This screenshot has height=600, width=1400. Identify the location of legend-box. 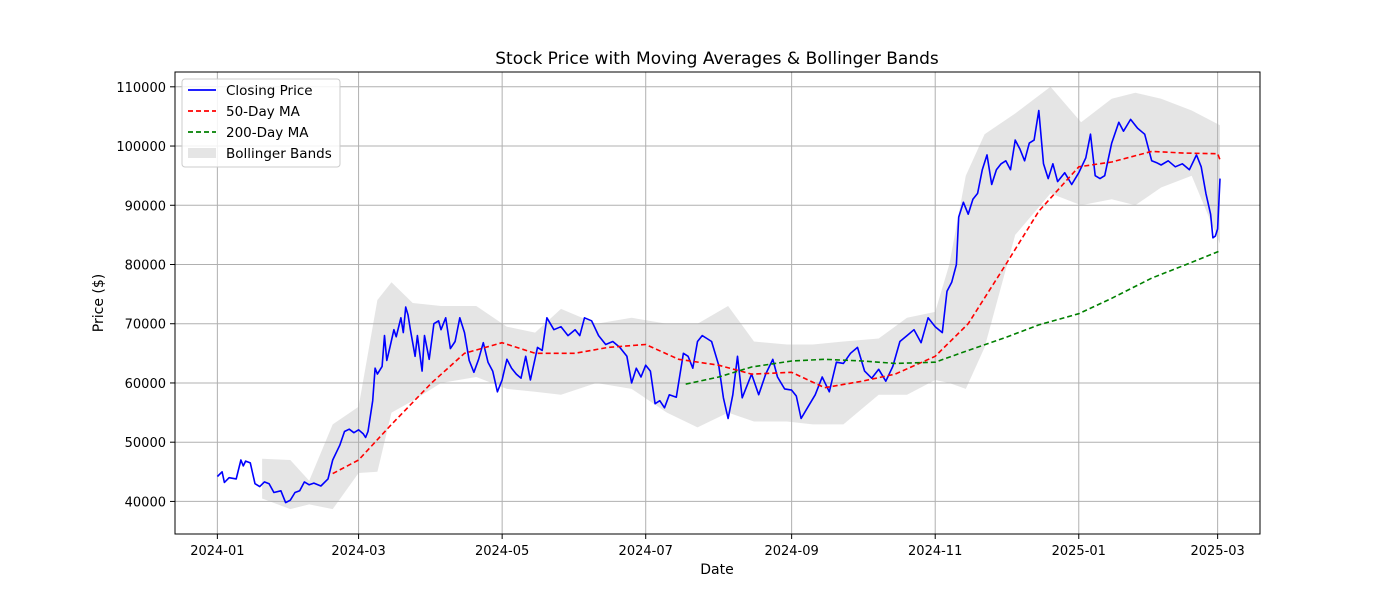
(261, 123).